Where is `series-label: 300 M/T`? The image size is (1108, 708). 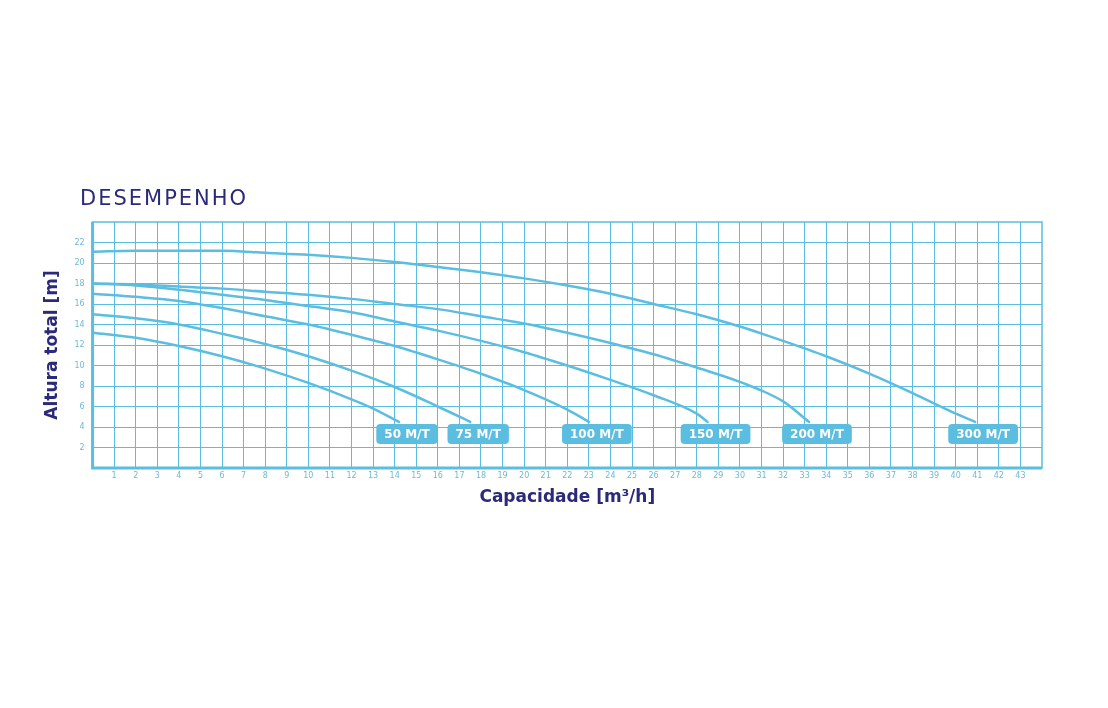 series-label: 300 M/T is located at coordinates (983, 434).